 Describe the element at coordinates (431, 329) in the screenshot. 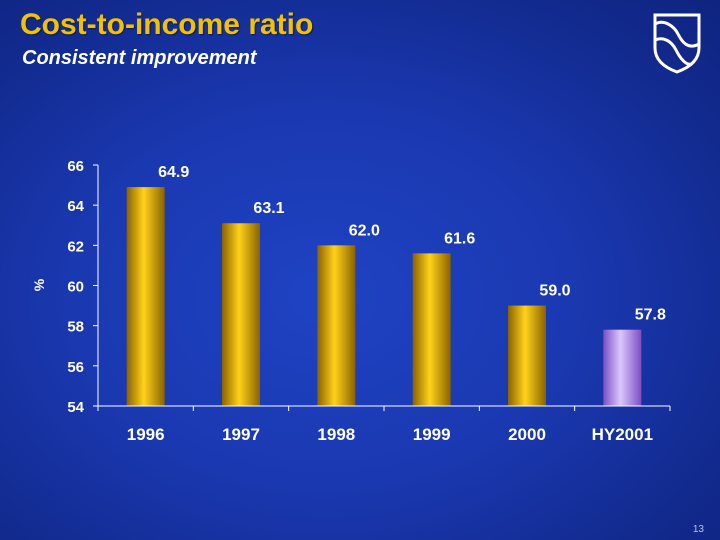

I see `bar-1999` at that location.